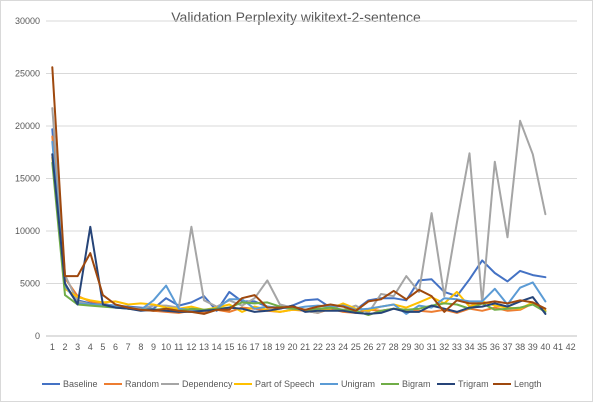 The image size is (593, 407). What do you see at coordinates (318, 347) in the screenshot?
I see `x-tick-label: 22` at bounding box center [318, 347].